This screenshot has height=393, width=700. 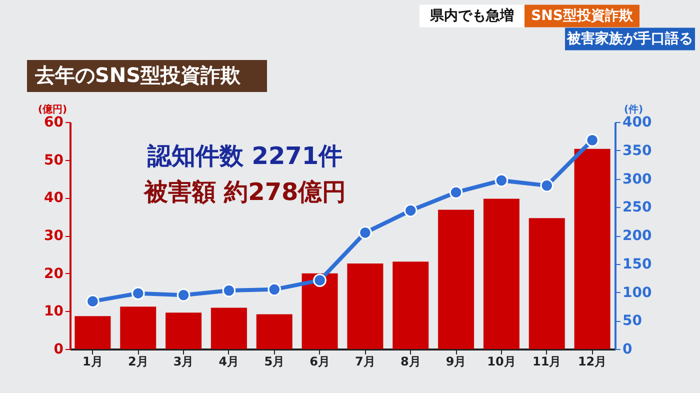 What do you see at coordinates (53, 110) in the screenshot?
I see `y-axis-title: (億円)` at bounding box center [53, 110].